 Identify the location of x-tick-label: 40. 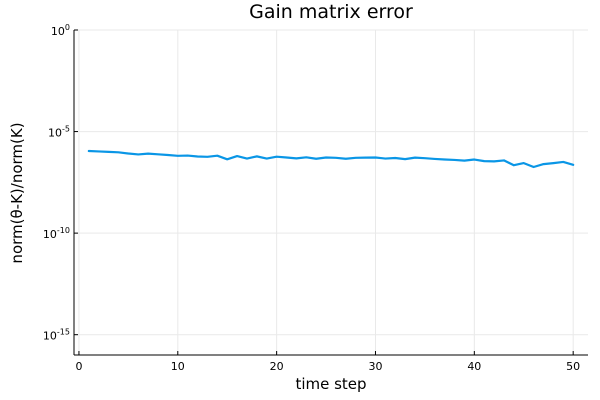
(474, 366).